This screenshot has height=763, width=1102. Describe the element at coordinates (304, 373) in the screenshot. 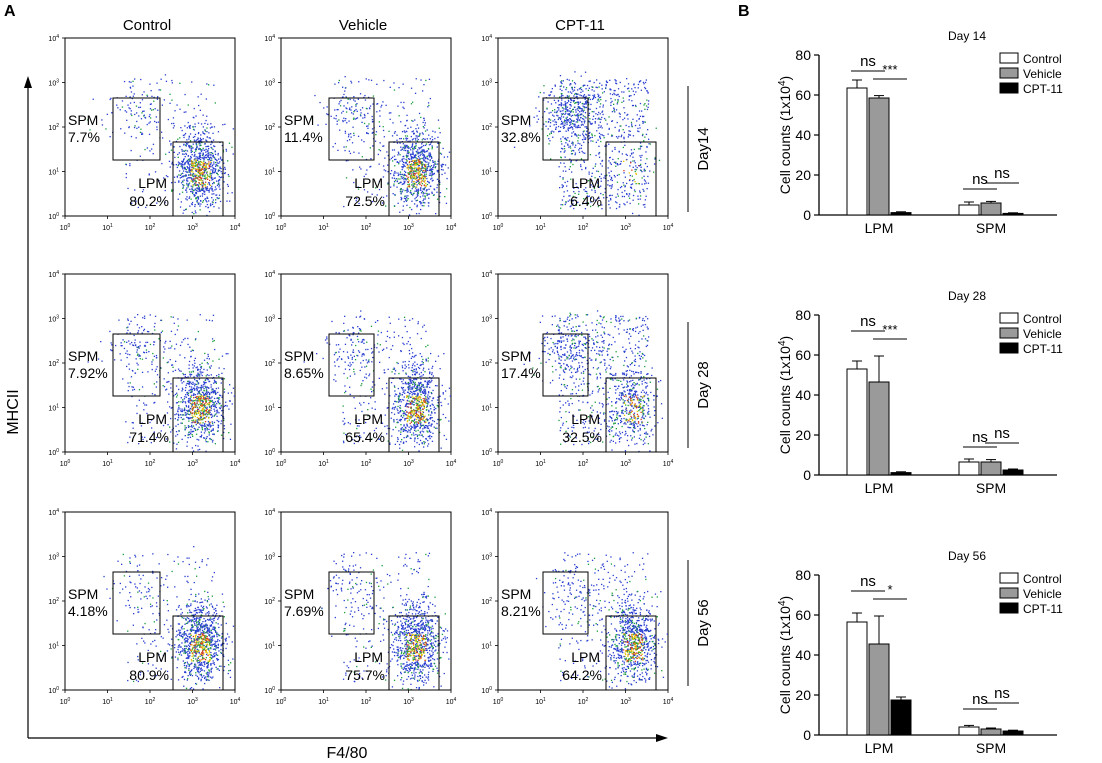

I see `spm-percent: 8.65%` at that location.